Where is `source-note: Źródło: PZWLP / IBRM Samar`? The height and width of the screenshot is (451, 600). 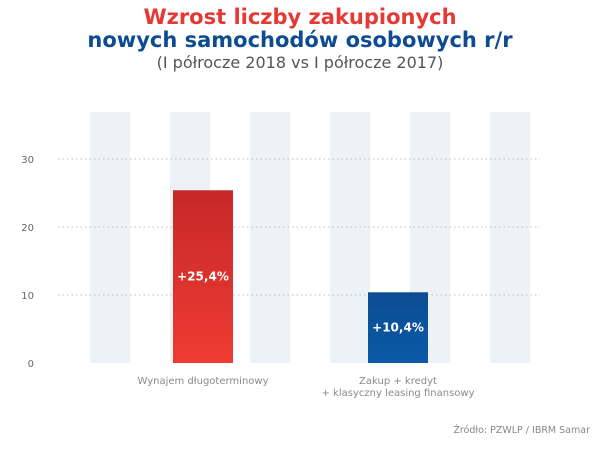 source-note: Źródło: PZWLP / IBRM Samar is located at coordinates (521, 430).